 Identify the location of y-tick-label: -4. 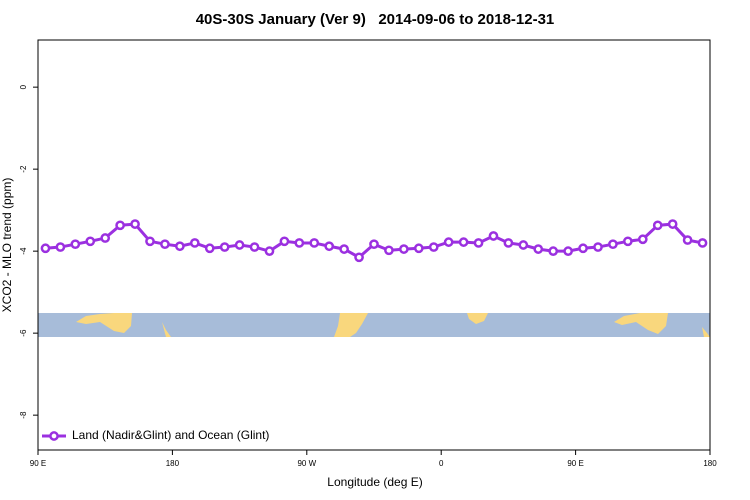
(23, 251).